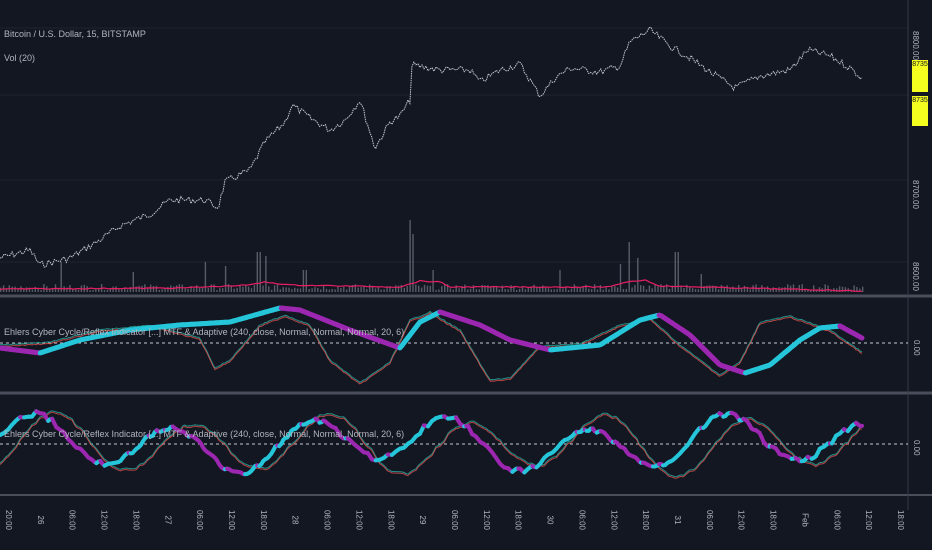  What do you see at coordinates (295, 520) in the screenshot?
I see `time-axis-label: 28` at bounding box center [295, 520].